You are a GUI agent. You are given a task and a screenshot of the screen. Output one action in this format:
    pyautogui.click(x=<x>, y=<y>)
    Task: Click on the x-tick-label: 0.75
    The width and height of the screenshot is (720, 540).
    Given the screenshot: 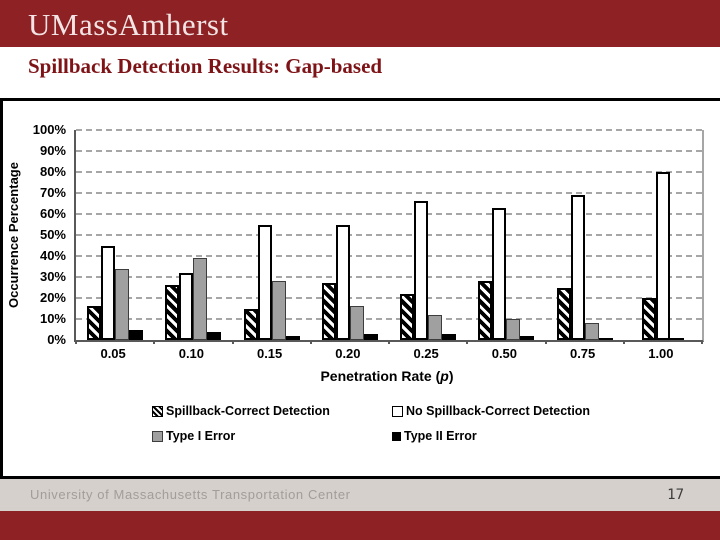 What is the action you would take?
    pyautogui.click(x=582, y=353)
    